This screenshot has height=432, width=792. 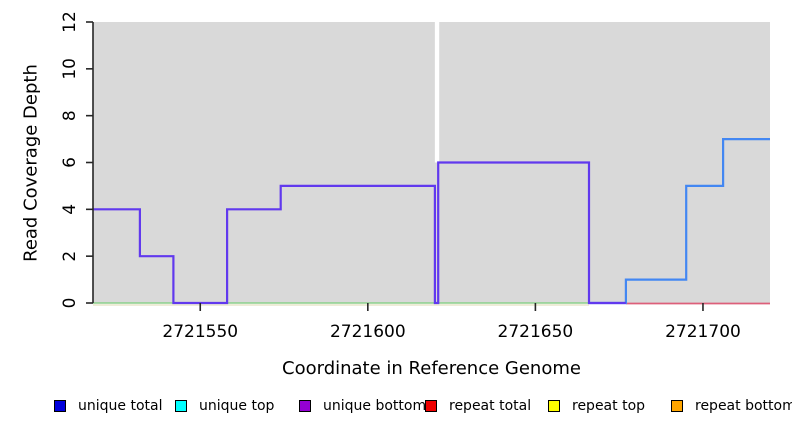 I want to click on legend-swatch-repeat-total, so click(x=431, y=406).